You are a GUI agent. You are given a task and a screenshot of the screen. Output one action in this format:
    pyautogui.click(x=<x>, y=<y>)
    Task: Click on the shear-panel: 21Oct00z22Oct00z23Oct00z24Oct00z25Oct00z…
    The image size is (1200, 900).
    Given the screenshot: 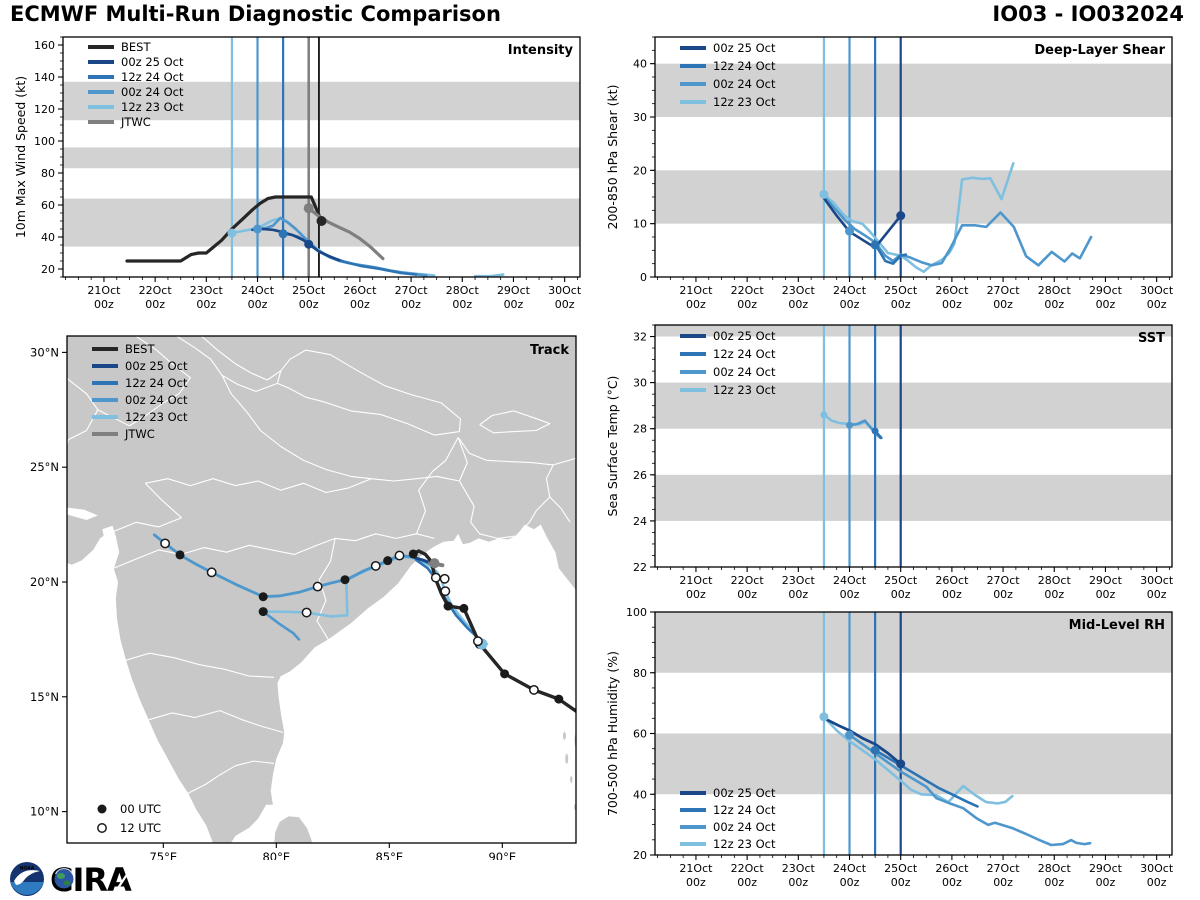 What is the action you would take?
    pyautogui.click(x=889, y=173)
    